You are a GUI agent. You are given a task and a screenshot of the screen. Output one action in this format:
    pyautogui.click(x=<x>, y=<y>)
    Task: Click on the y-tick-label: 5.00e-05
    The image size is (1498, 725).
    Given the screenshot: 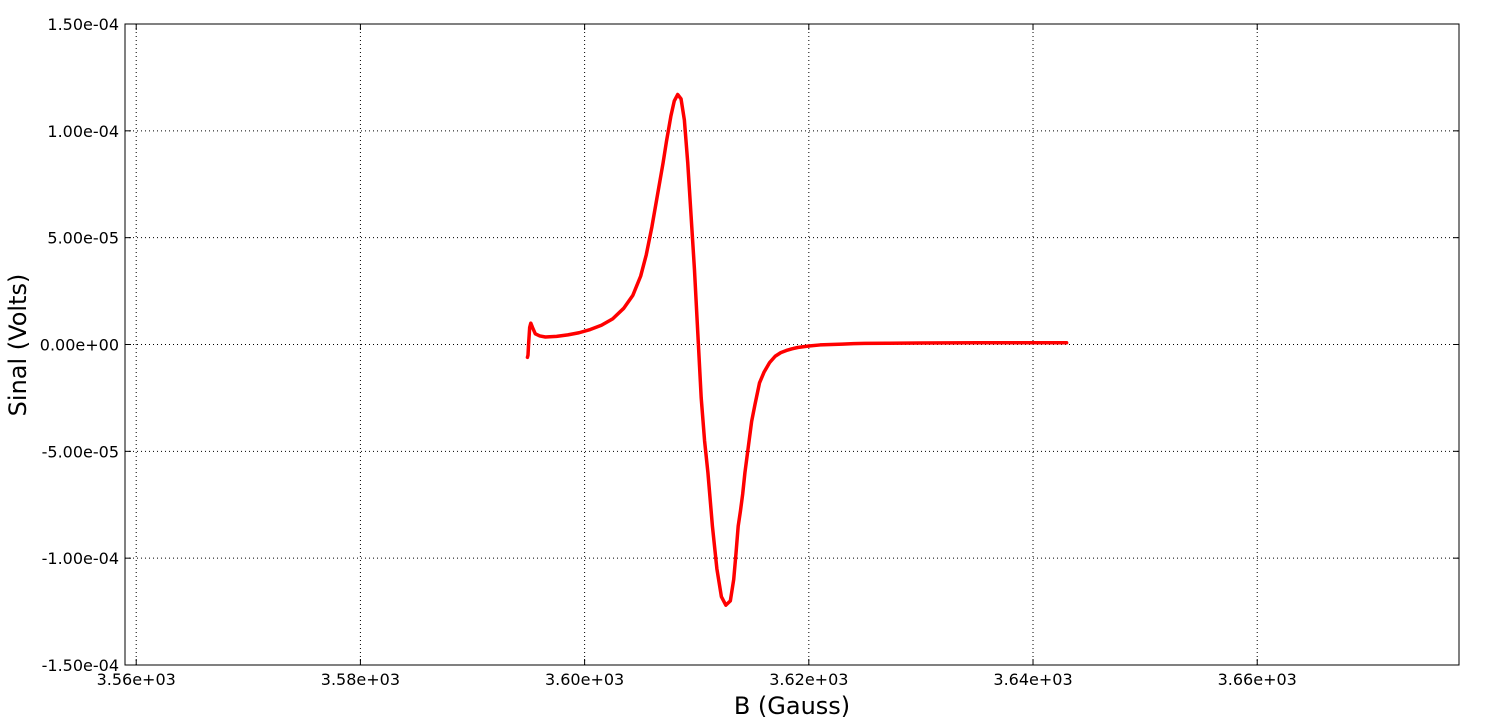 What is the action you would take?
    pyautogui.click(x=83, y=238)
    